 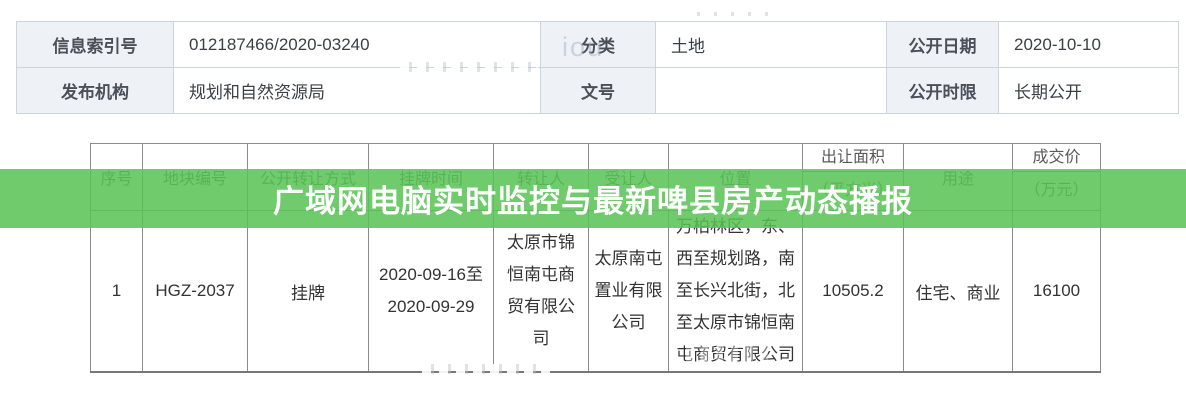 I want to click on info-row: 发布机构 规划和自然资源局 文号 公开时限 长期公开, so click(x=597, y=90).